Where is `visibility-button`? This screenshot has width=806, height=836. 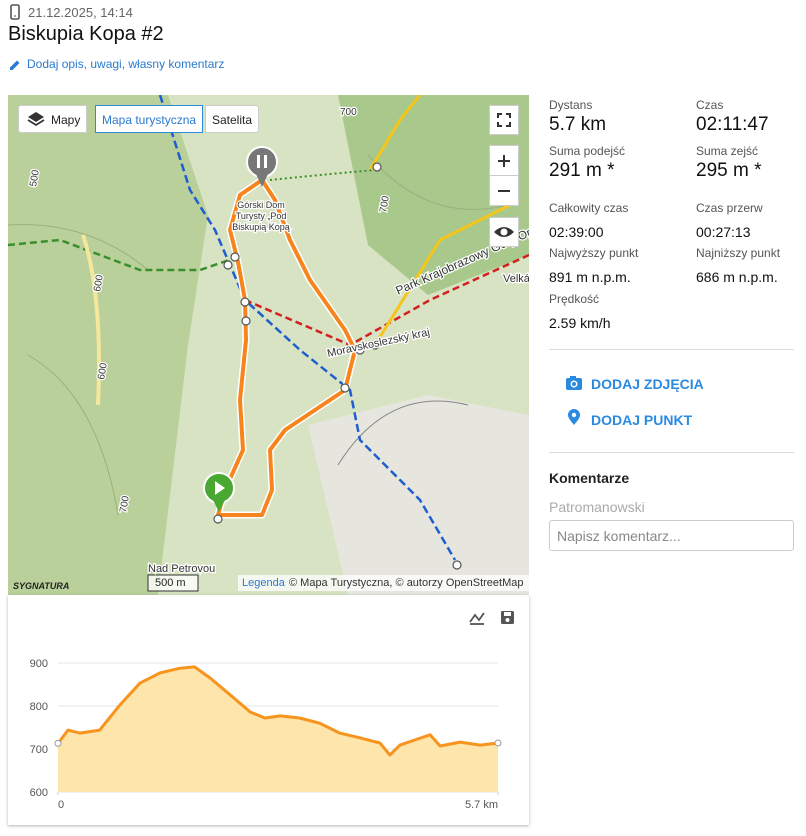 visibility-button is located at coordinates (504, 232).